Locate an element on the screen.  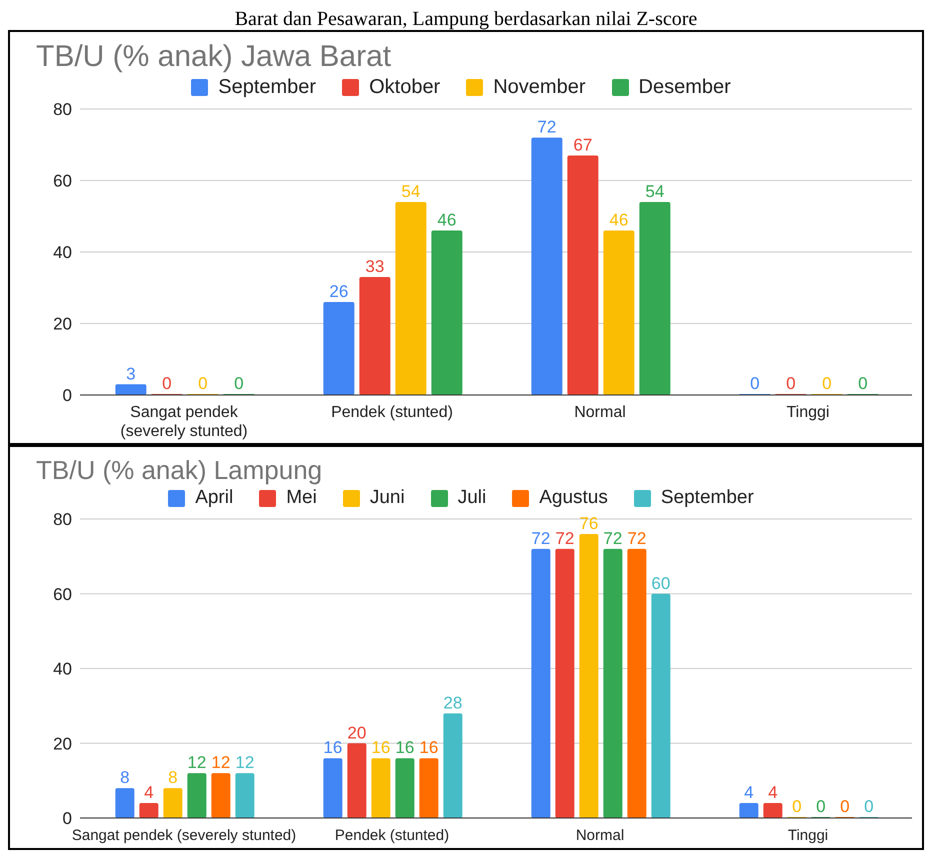
data-label: 33 is located at coordinates (374, 266).